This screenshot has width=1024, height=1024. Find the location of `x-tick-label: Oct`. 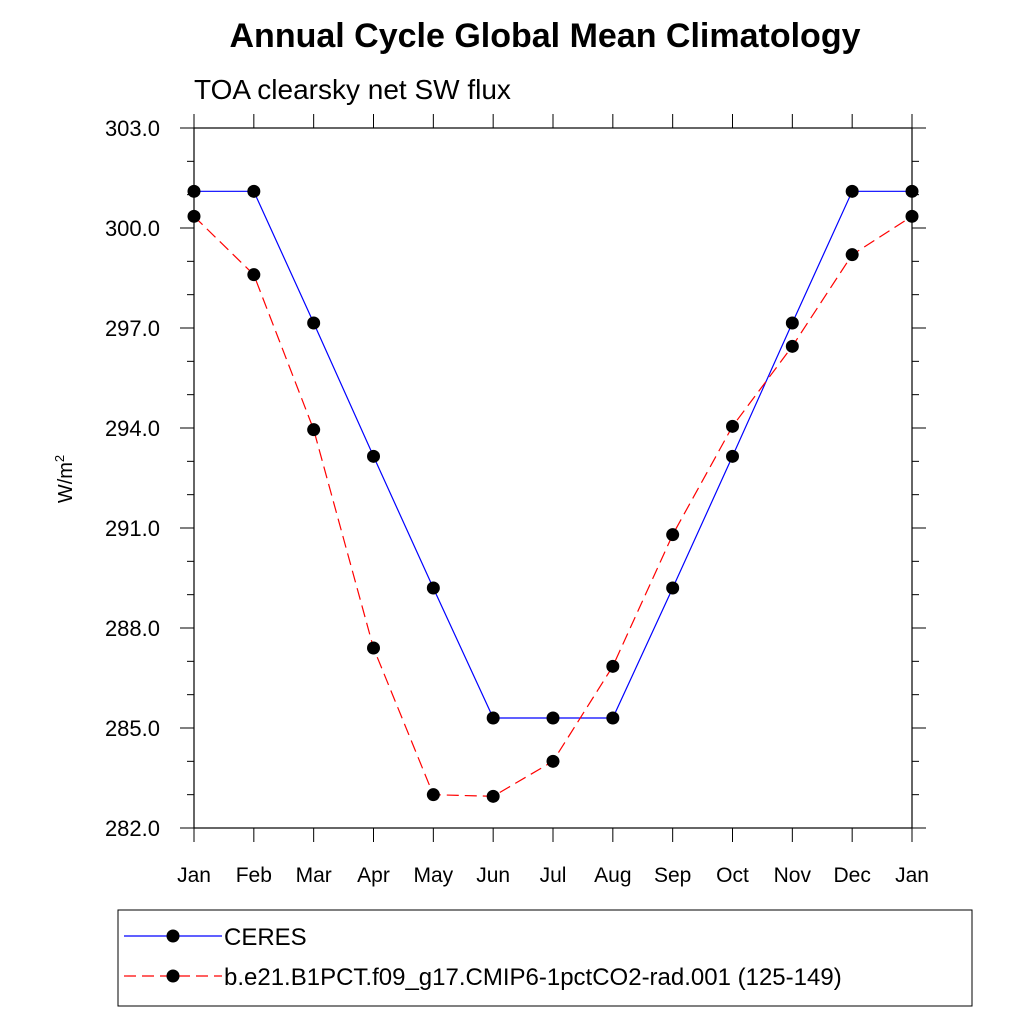

x-tick-label: Oct is located at coordinates (732, 875).